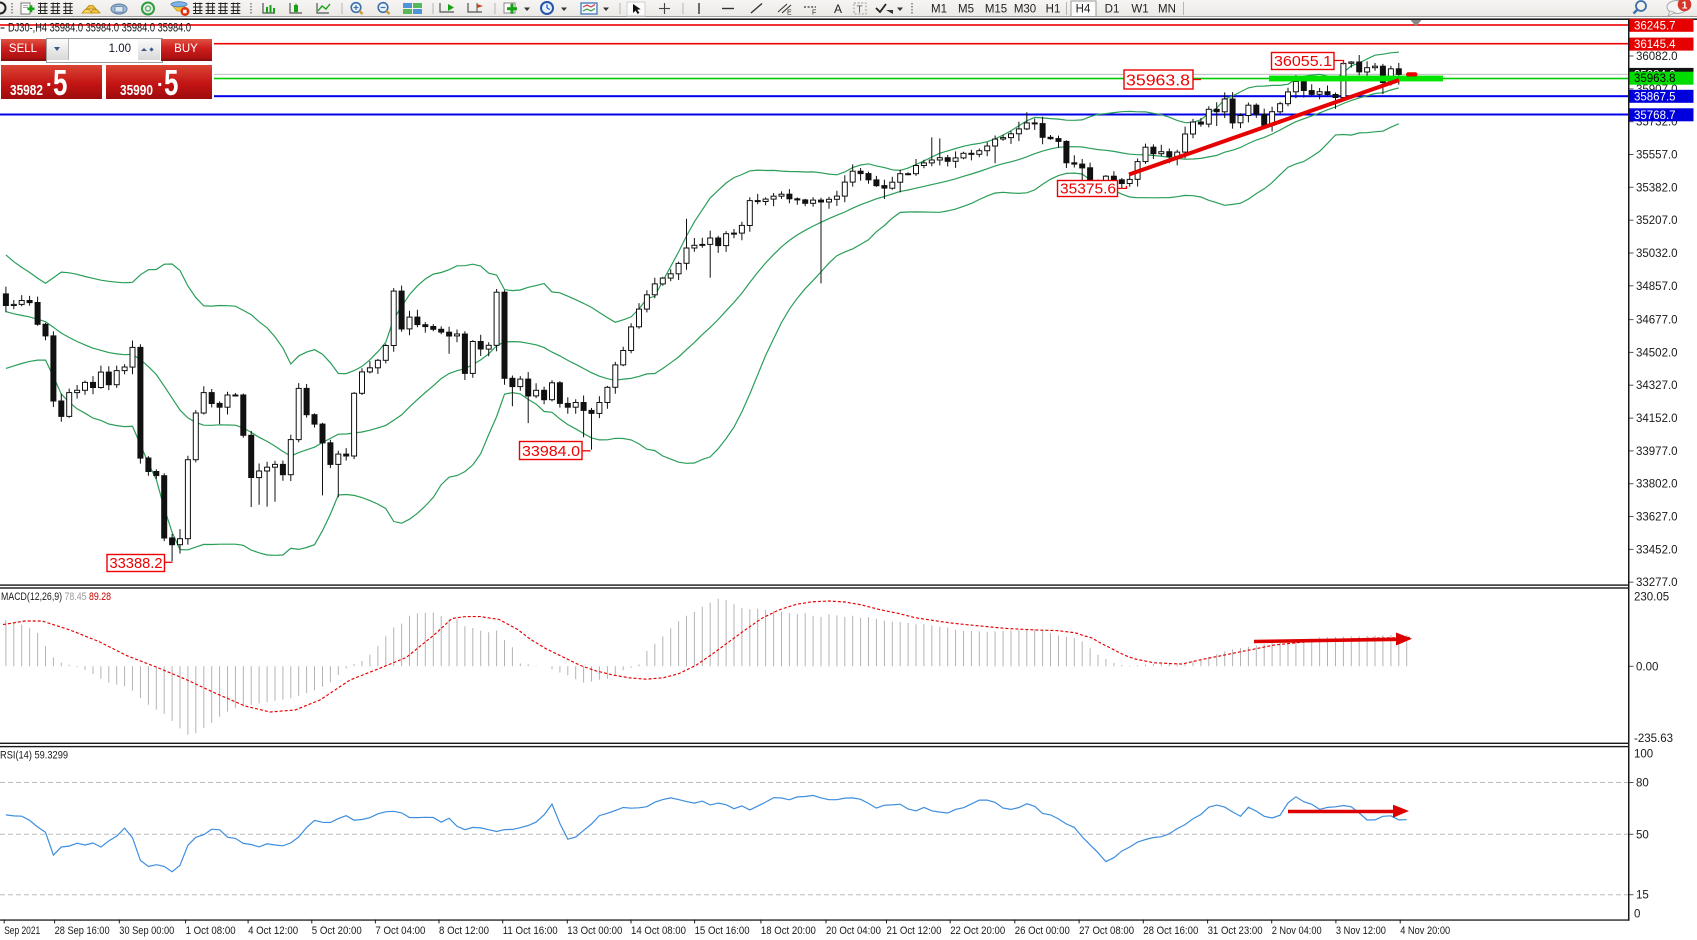  I want to click on svg-text: 30 Sep 00:00, so click(146, 931).